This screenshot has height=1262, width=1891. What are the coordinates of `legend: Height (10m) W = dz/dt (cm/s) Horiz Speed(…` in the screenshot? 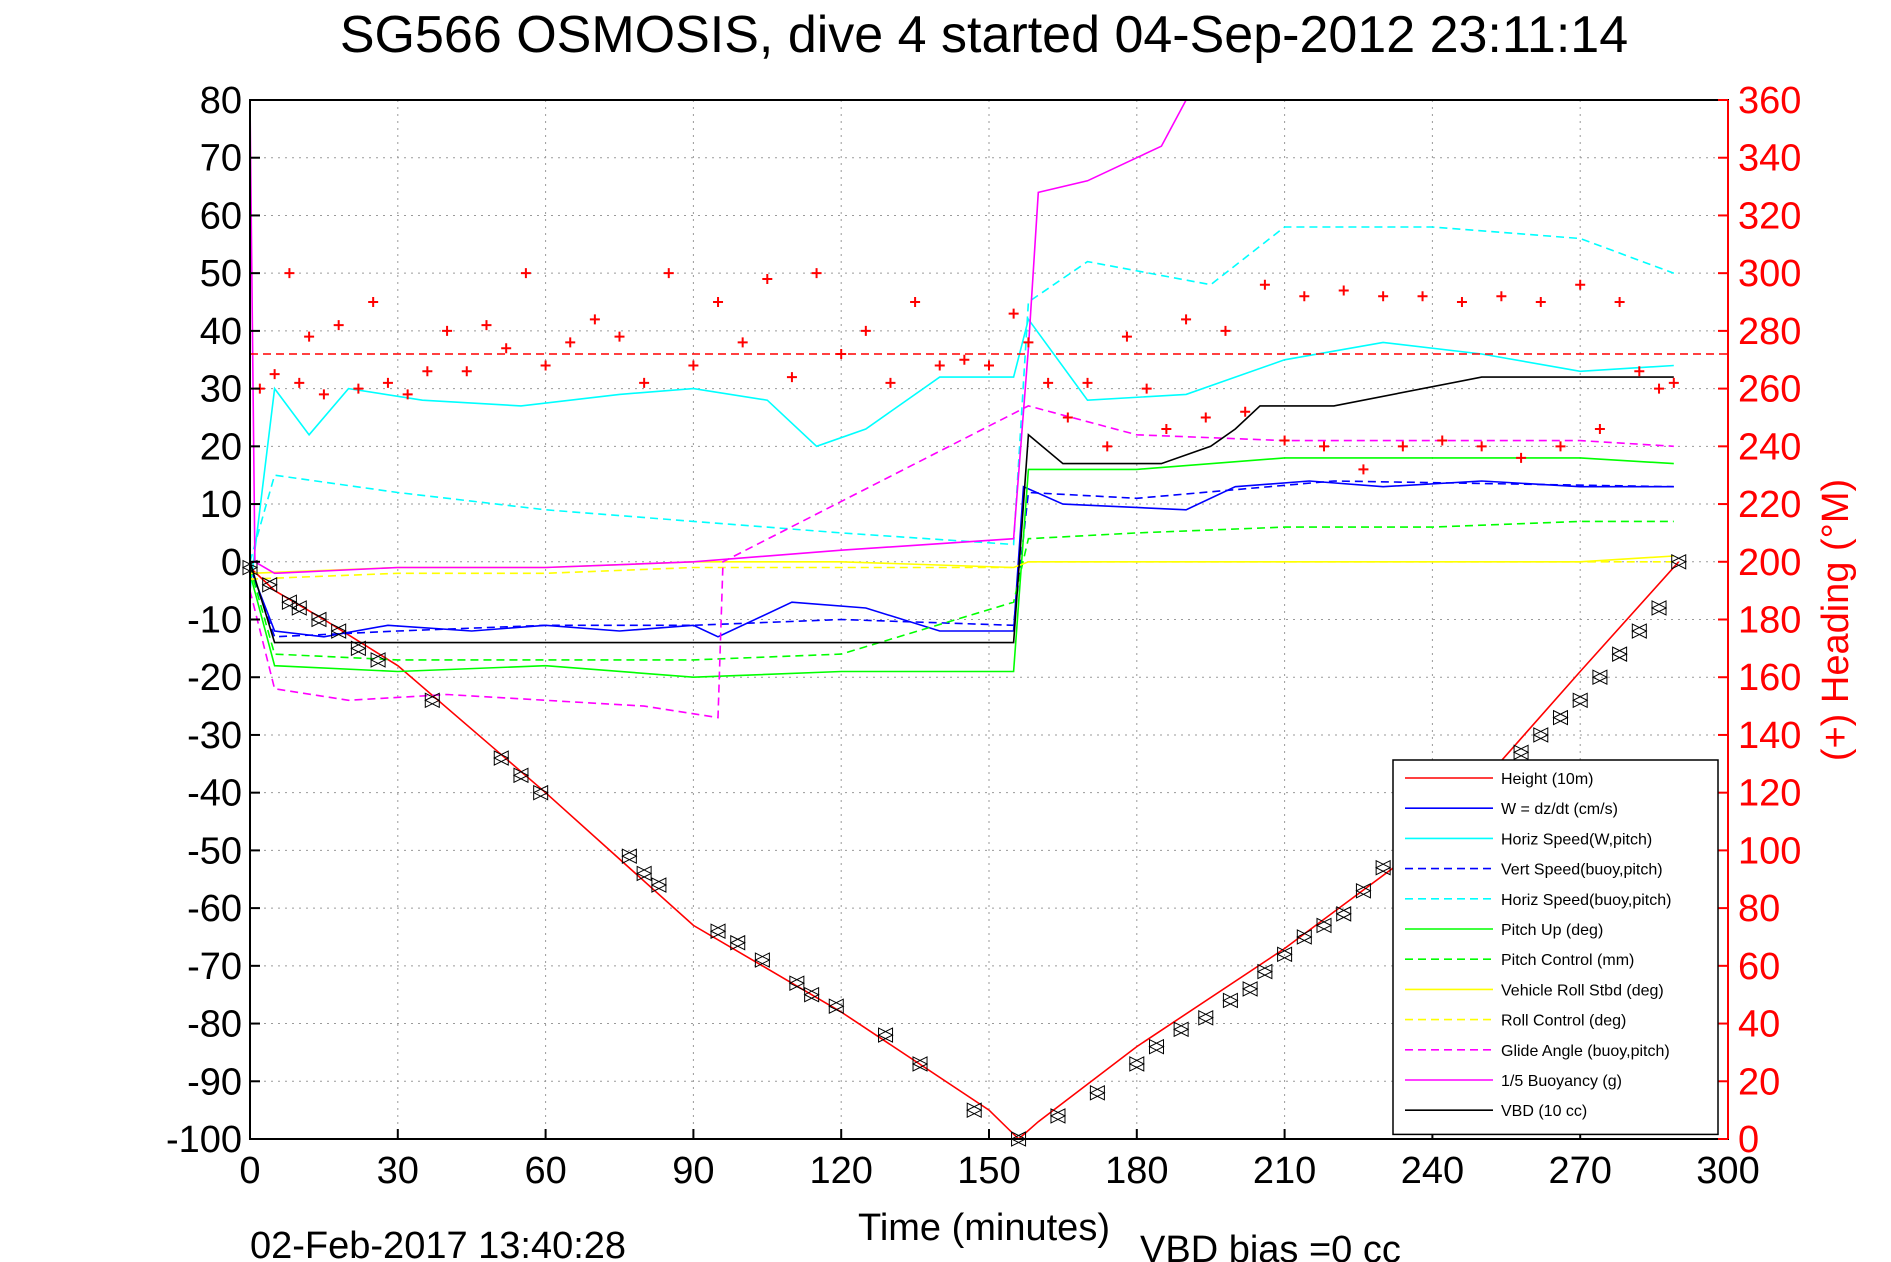 It's located at (1555, 947).